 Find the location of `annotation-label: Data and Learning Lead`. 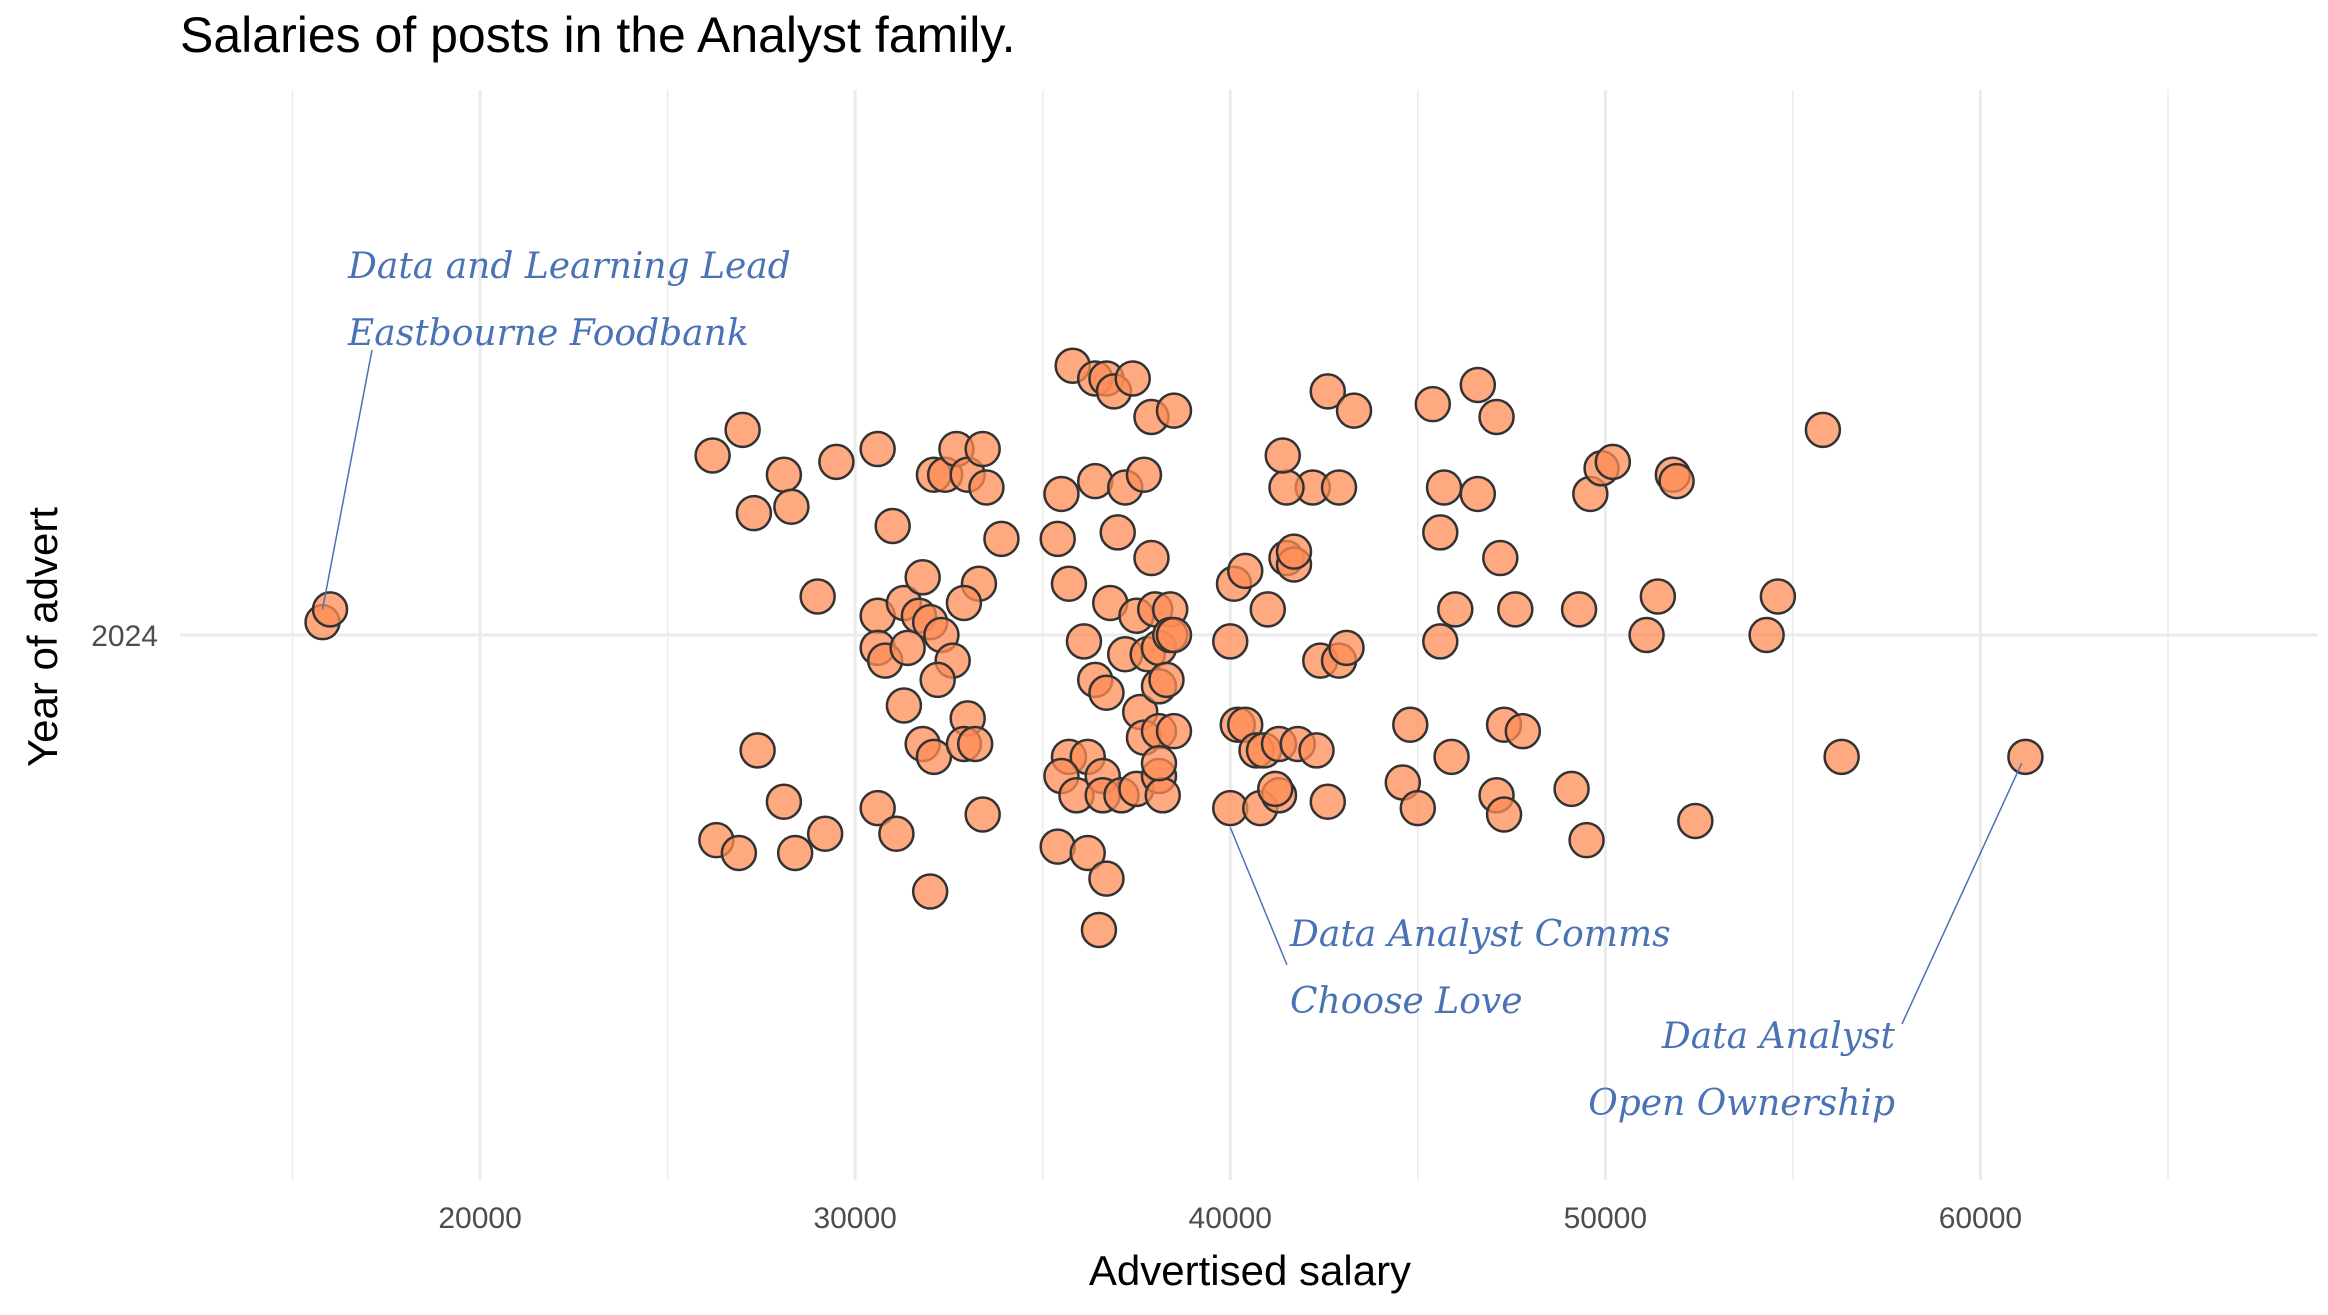

annotation-label: Data and Learning Lead is located at coordinates (569, 266).